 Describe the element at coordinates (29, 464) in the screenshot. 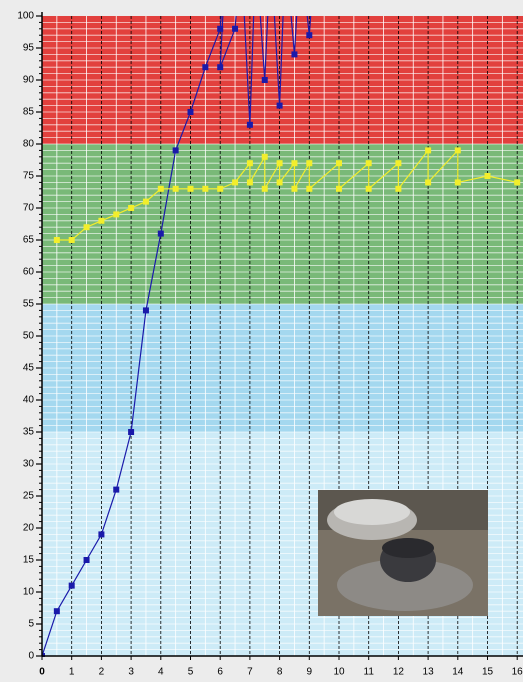

I see `y-tick-label: 30` at that location.